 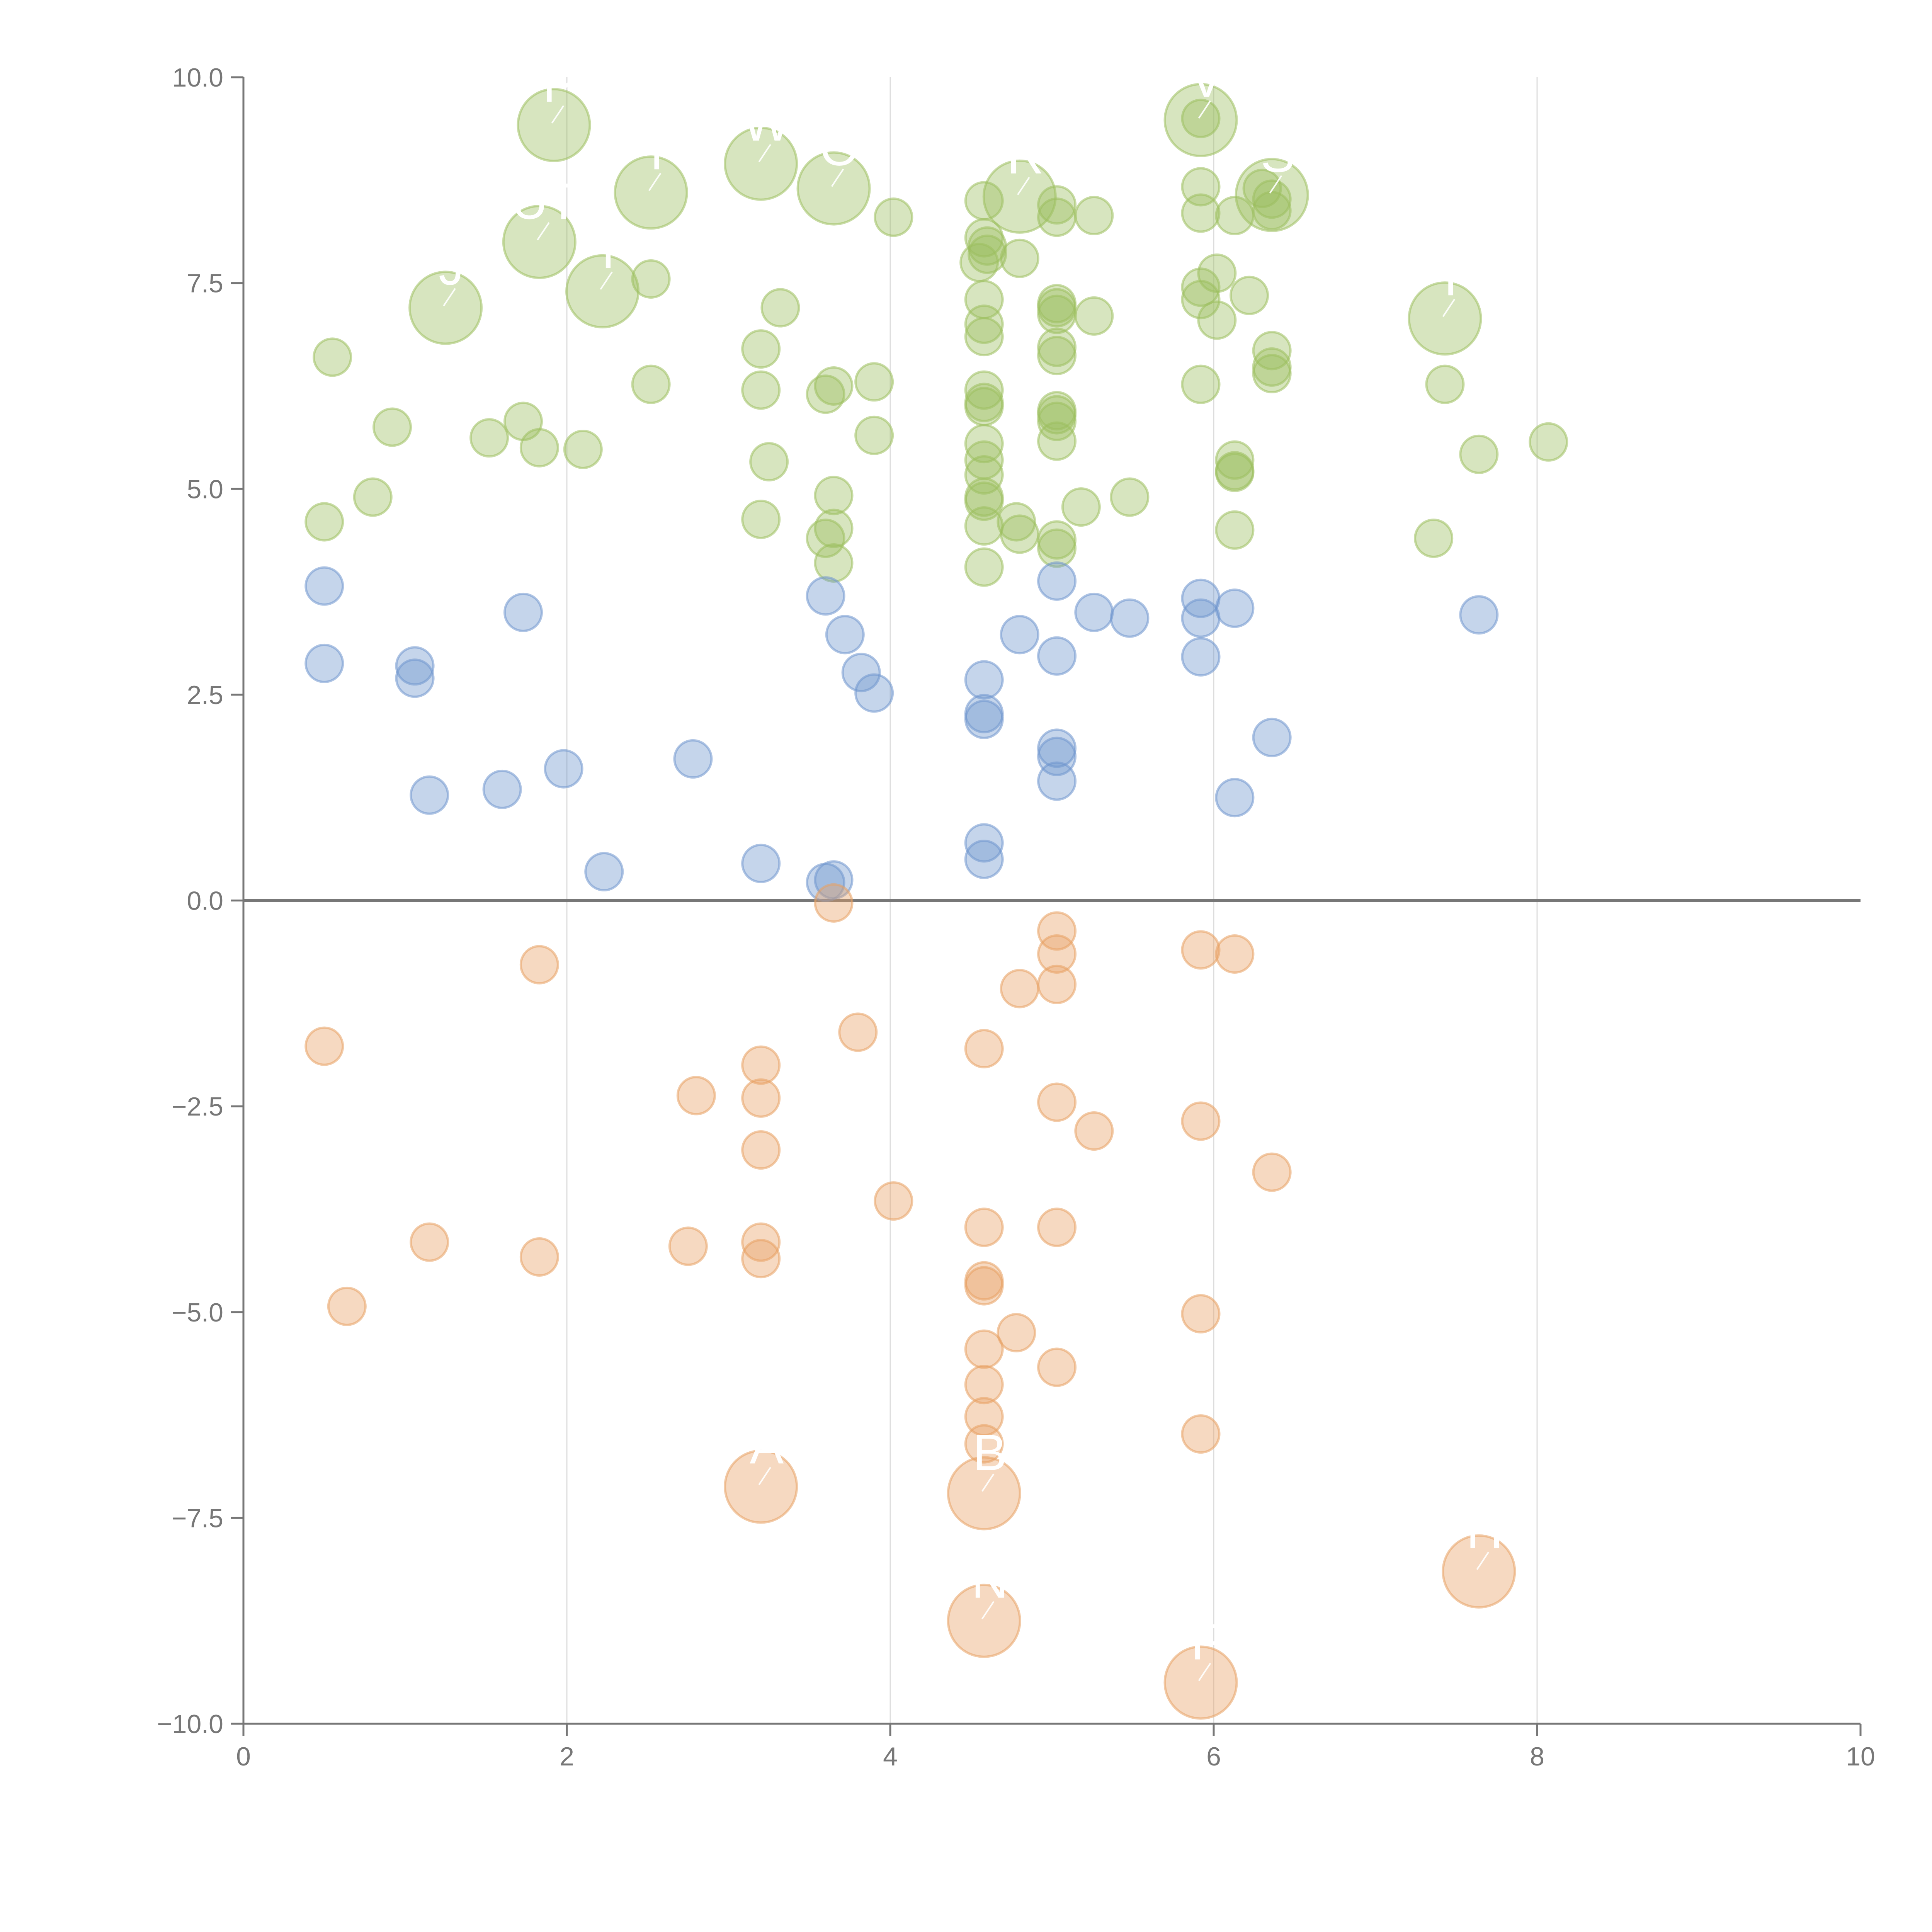 I want to click on x-tick-label: 10, so click(x=1860, y=1756).